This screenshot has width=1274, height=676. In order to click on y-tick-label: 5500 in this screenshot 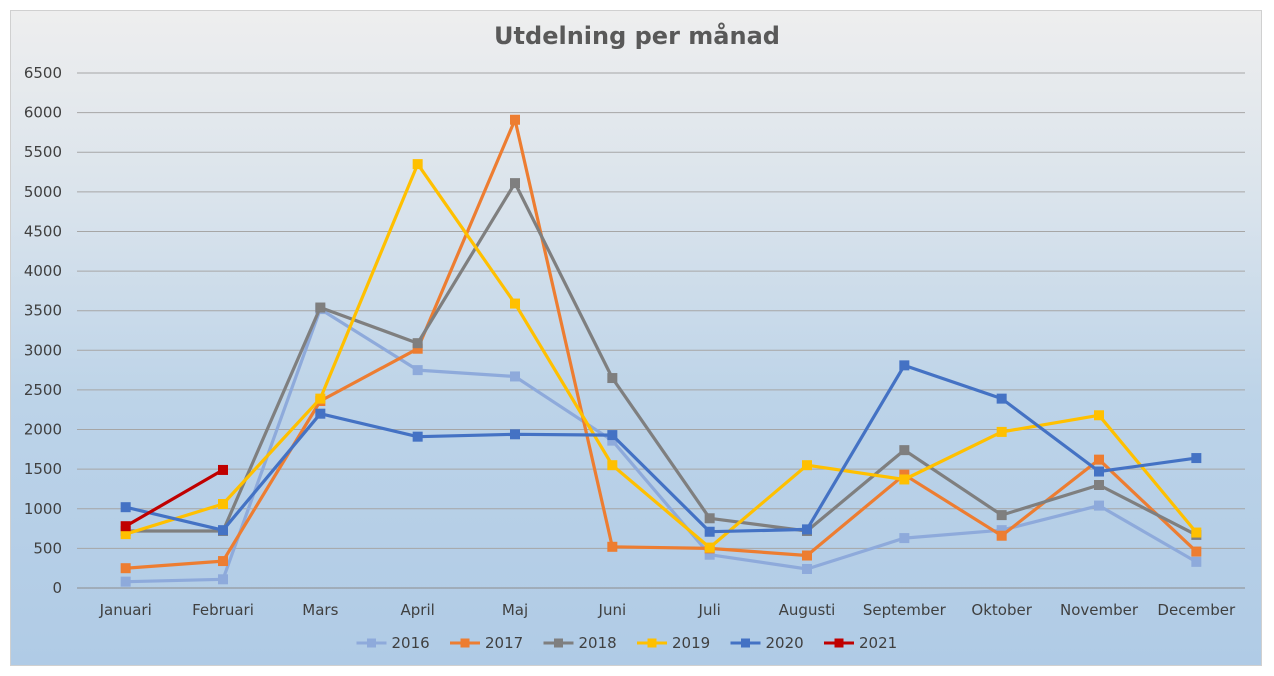, I will do `click(43, 152)`.